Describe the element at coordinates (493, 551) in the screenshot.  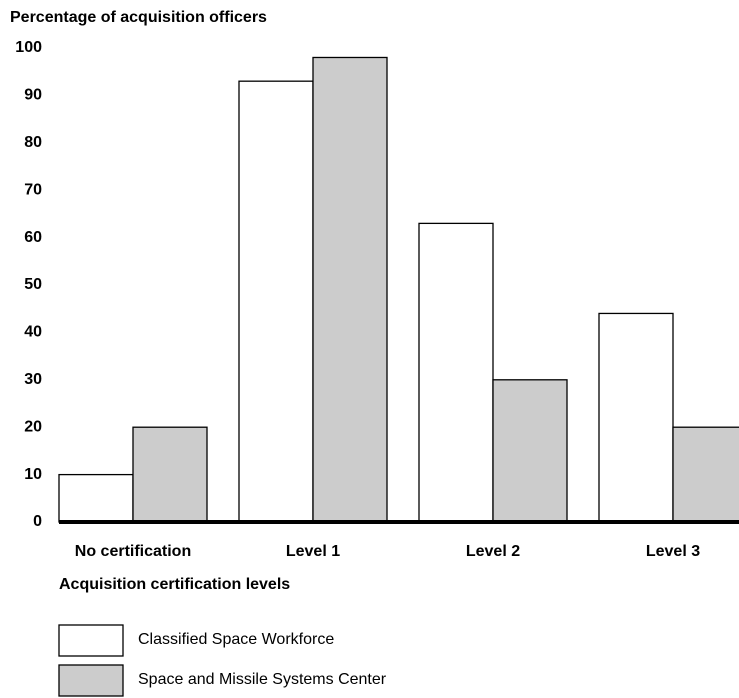
I see `x-tick-label: Level 2` at that location.